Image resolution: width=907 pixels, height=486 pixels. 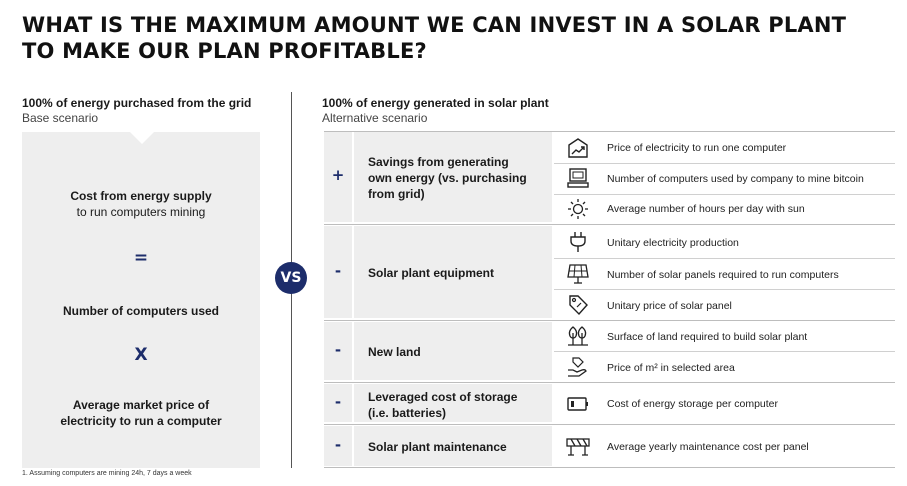 I want to click on base-scenario-subheading: Base scenario, so click(x=60, y=118).